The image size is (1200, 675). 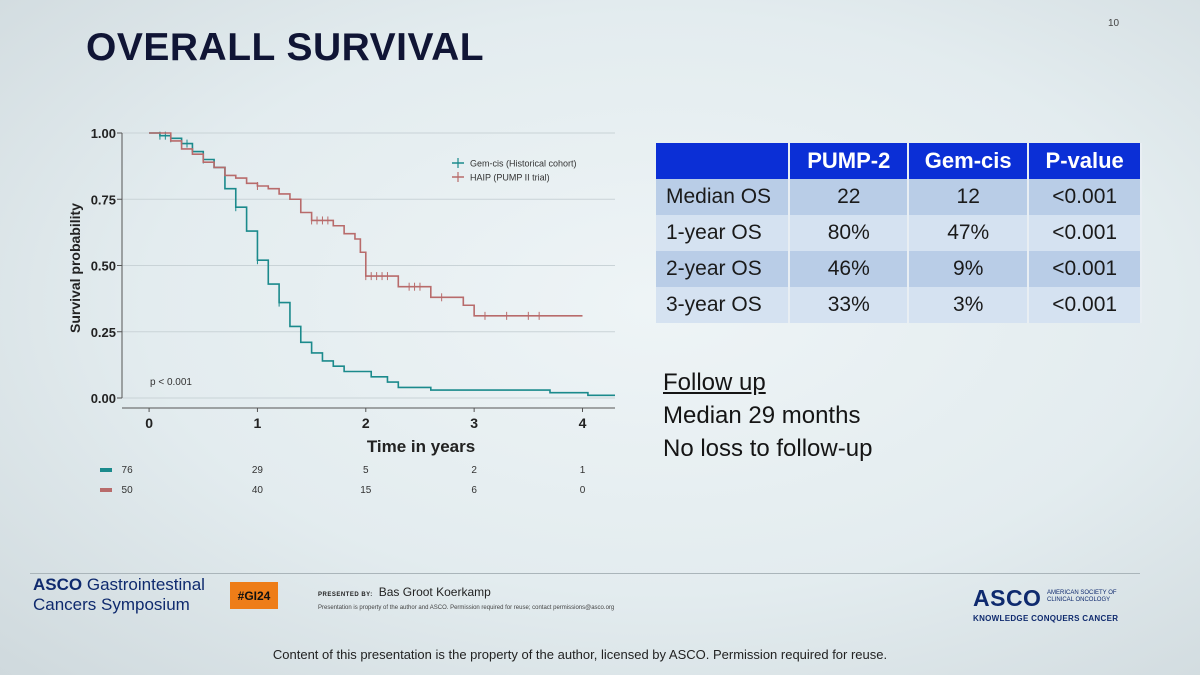 What do you see at coordinates (171, 382) in the screenshot?
I see `p-value-annotation: p < 0.001` at bounding box center [171, 382].